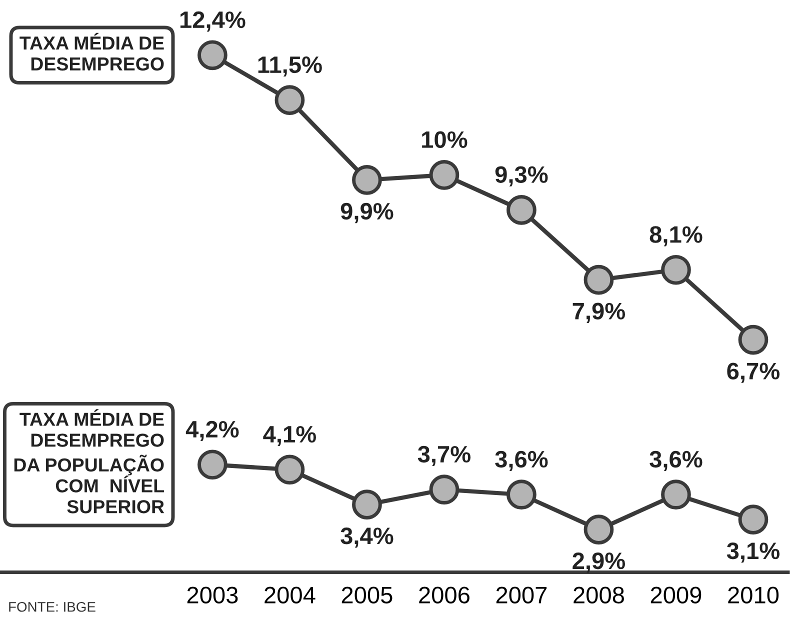  What do you see at coordinates (445, 139) in the screenshot?
I see `data-label: 10%` at bounding box center [445, 139].